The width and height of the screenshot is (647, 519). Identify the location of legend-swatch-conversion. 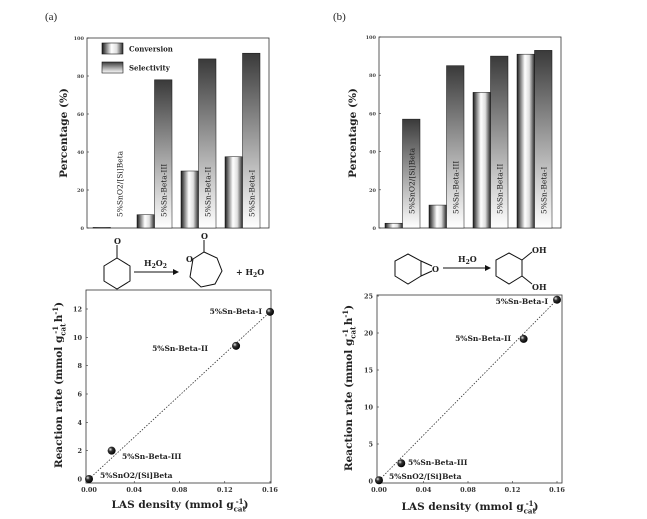
(112, 48).